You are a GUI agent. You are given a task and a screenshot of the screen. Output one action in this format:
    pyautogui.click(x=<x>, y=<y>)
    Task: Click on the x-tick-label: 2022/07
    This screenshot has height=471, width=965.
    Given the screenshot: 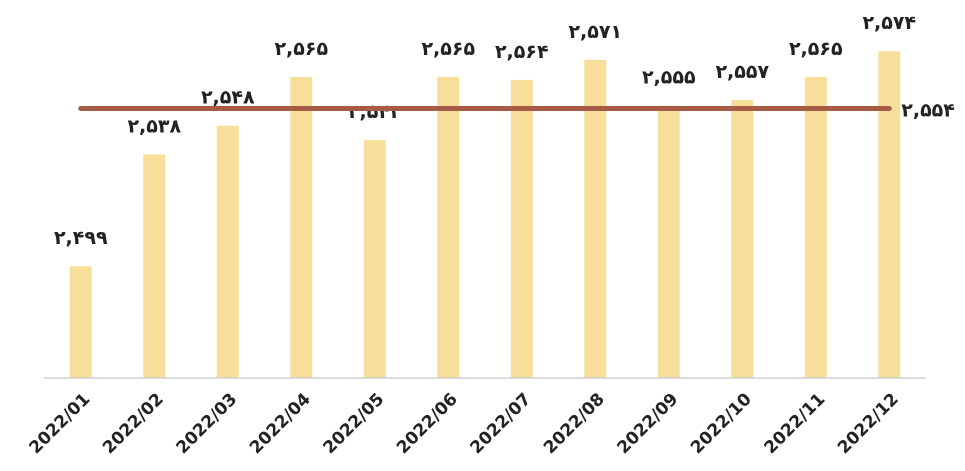 What is the action you would take?
    pyautogui.click(x=501, y=423)
    